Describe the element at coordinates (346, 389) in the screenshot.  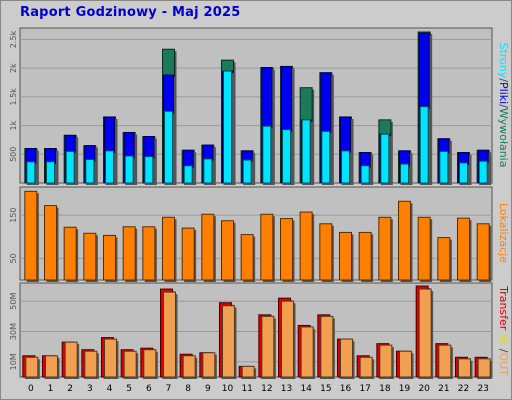
I see `x-tick-label: 16` at that location.